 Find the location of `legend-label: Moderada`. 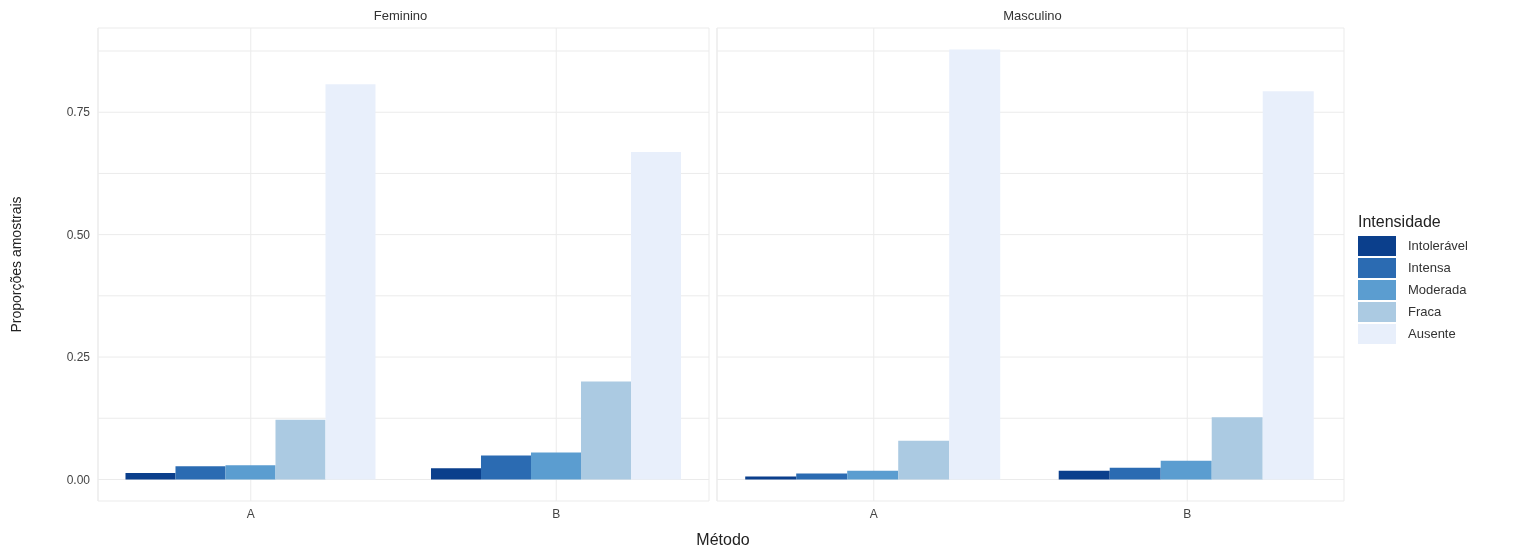

legend-label: Moderada is located at coordinates (1437, 289).